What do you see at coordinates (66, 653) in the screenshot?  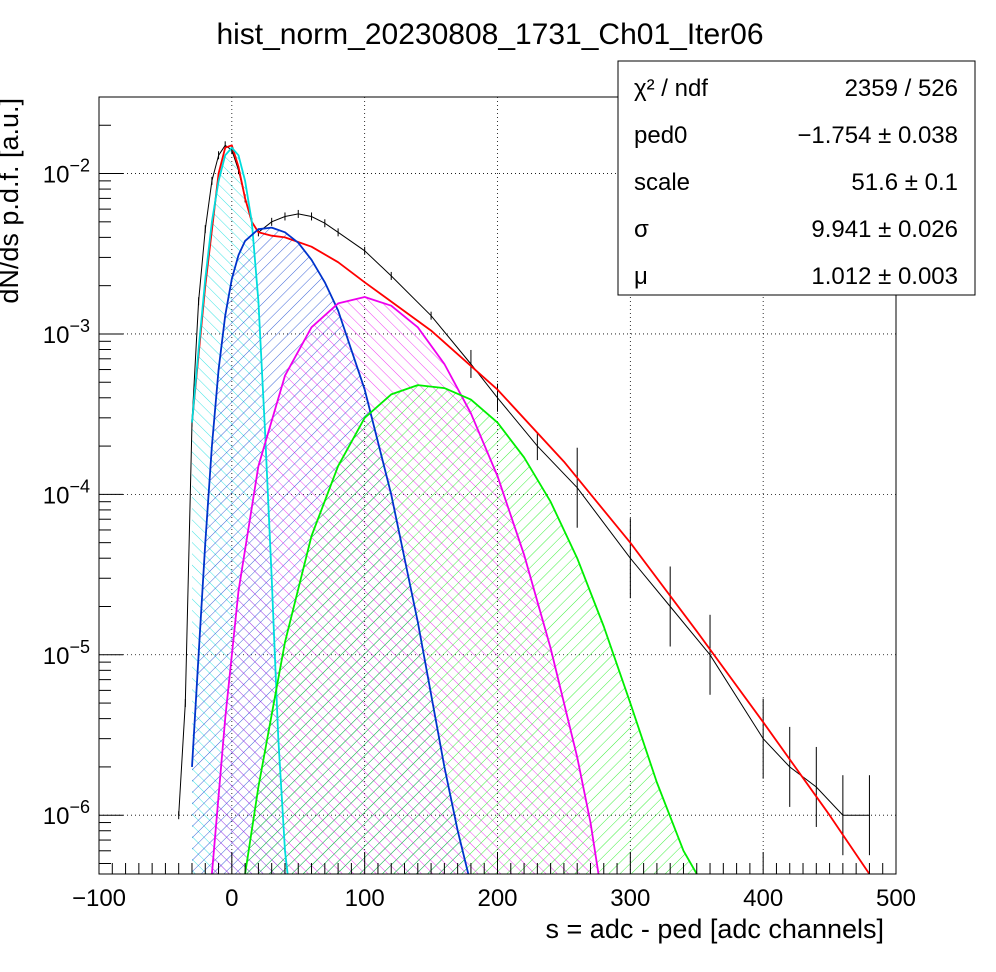 I see `y-tick-label: 10⁻⁵` at bounding box center [66, 653].